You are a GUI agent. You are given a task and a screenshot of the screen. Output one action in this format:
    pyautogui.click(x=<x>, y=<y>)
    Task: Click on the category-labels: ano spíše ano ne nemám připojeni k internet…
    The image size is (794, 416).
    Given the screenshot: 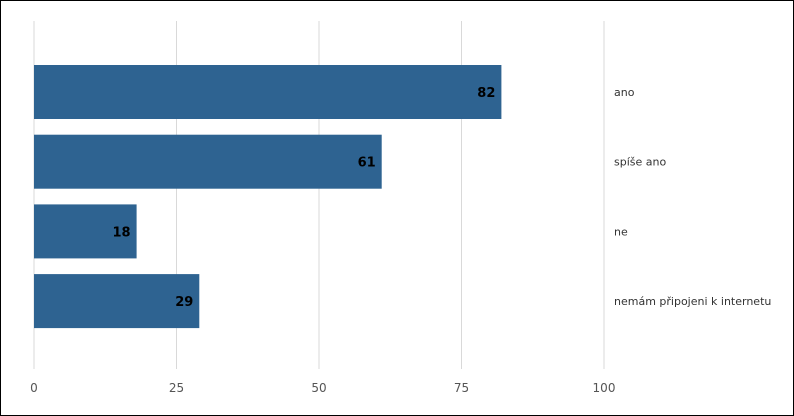 What is the action you would take?
    pyautogui.click(x=692, y=197)
    